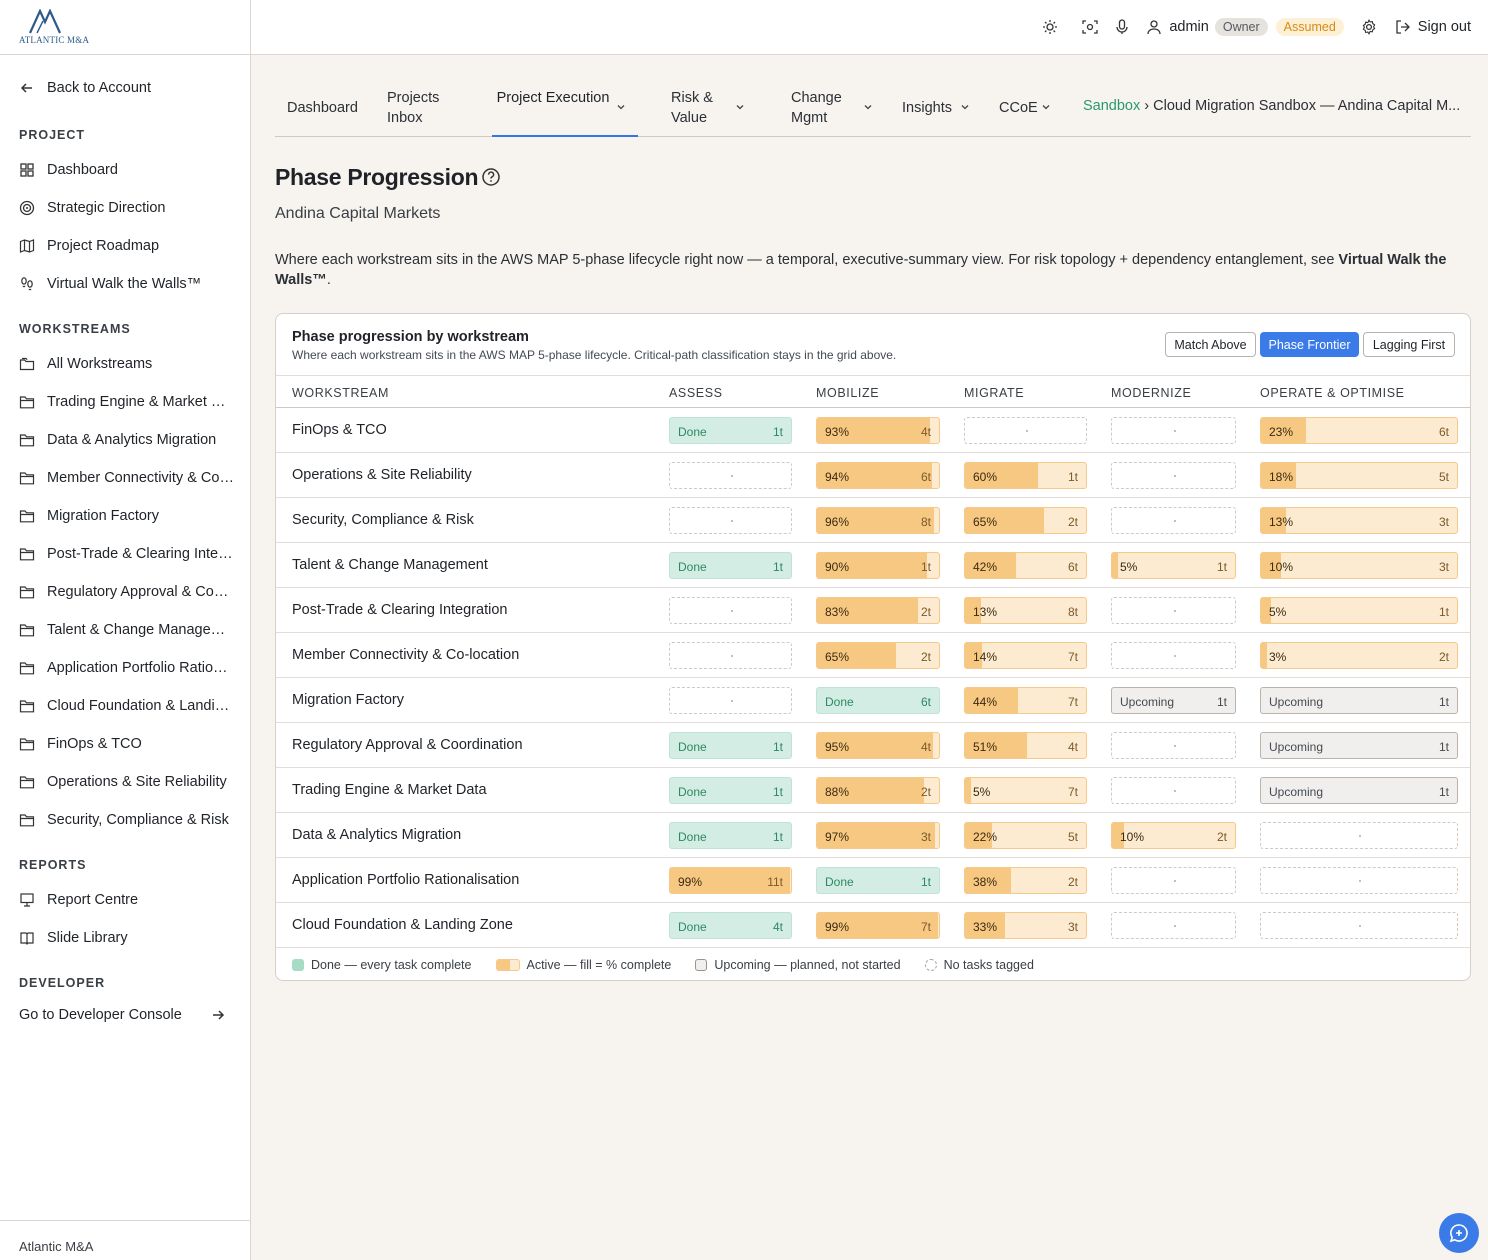  What do you see at coordinates (1359, 520) in the screenshot?
I see `phase-cell-active: 13% 3t` at bounding box center [1359, 520].